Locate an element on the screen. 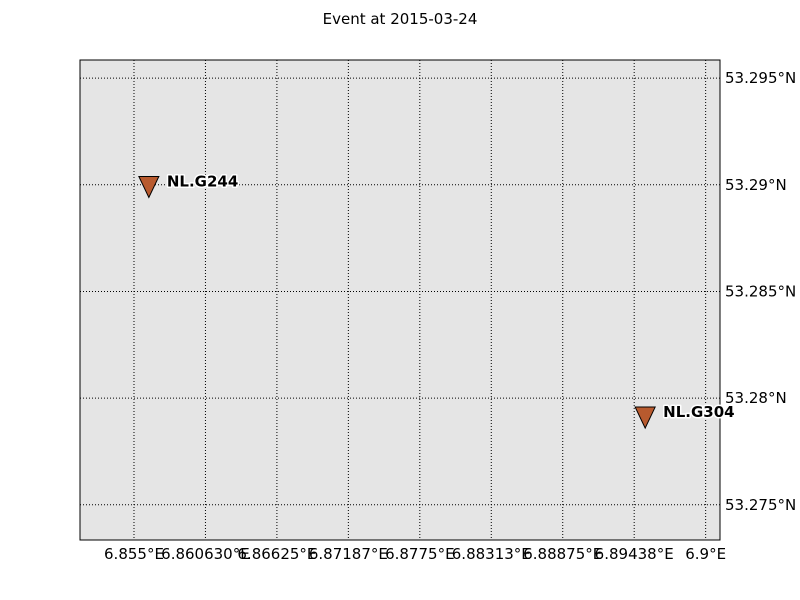 This screenshot has width=800, height=600. latitude-tick-label: 53.275°N is located at coordinates (760, 505).